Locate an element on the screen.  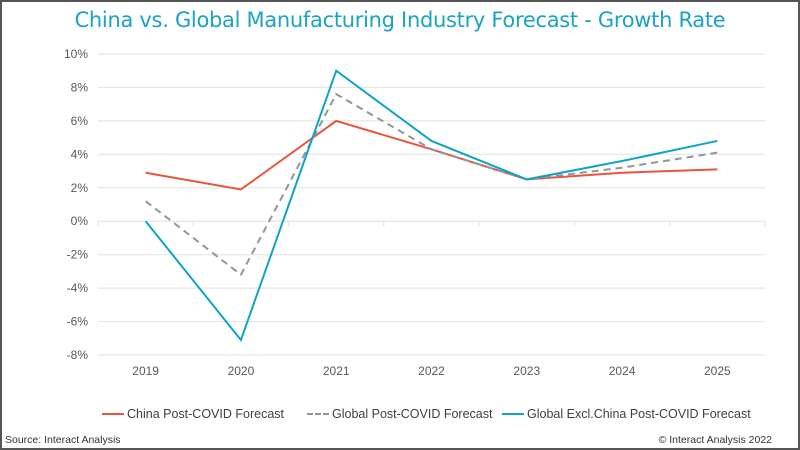
y-tick-label: -6% is located at coordinates (78, 322).